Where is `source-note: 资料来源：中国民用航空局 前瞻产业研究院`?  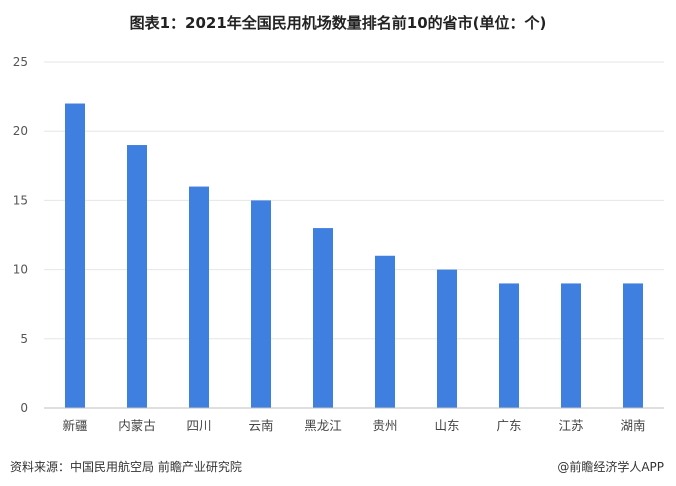 source-note: 资料来源：中国民用航空局 前瞻产业研究院 is located at coordinates (126, 467).